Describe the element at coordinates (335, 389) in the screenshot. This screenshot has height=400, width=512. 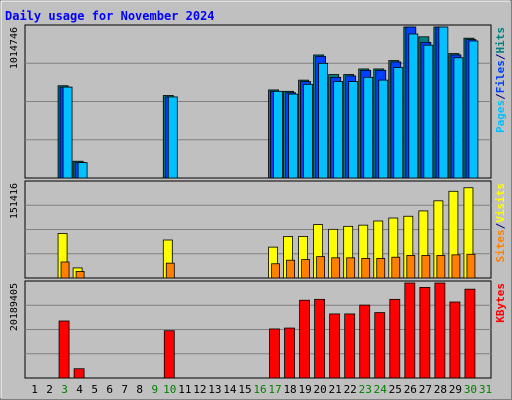
I see `x-tick-label: 21` at that location.